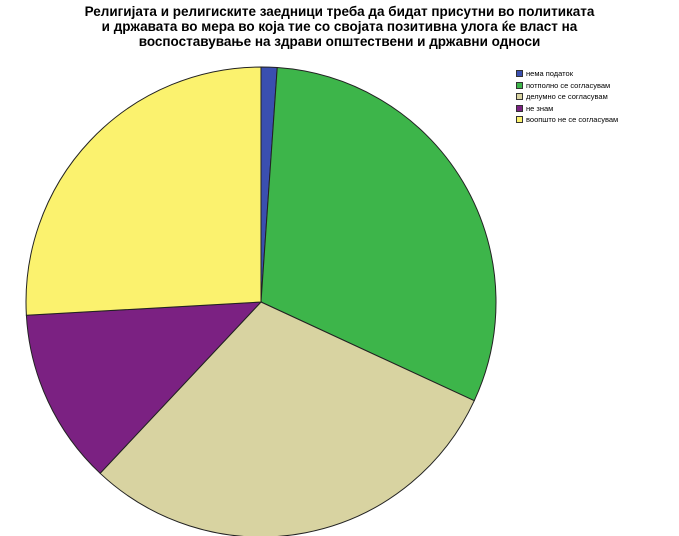 This screenshot has height=536, width=679. What do you see at coordinates (549, 74) in the screenshot?
I see `legend-label: нема податок` at bounding box center [549, 74].